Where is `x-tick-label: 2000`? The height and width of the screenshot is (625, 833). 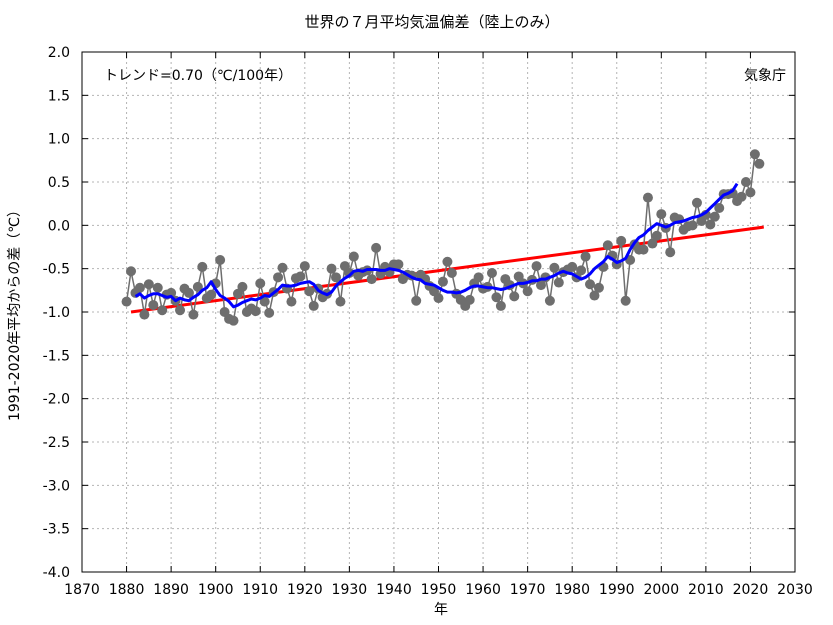 x-tick-label: 2000 is located at coordinates (661, 590).